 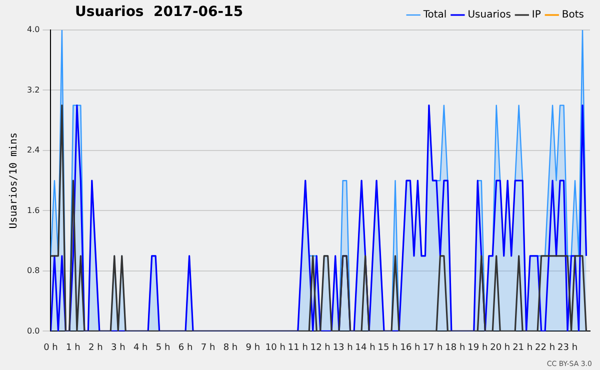 What do you see at coordinates (545, 347) in the screenshot?
I see `x-tick-label: 22 h` at bounding box center [545, 347].